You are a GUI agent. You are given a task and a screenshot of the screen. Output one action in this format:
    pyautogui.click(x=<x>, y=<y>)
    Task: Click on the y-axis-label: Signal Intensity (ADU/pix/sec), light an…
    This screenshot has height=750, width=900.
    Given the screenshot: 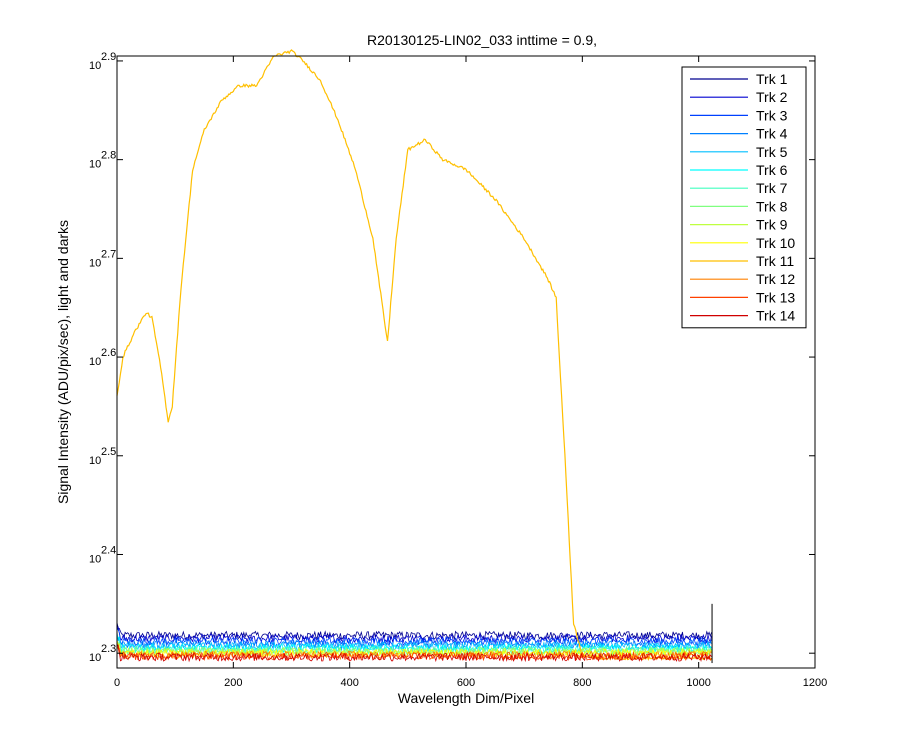 What is the action you would take?
    pyautogui.click(x=63, y=362)
    